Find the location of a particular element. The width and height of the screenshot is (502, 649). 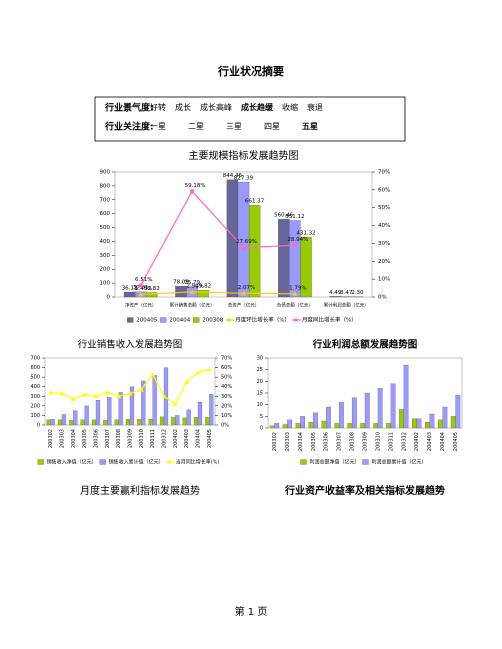

option: 四星 is located at coordinates (272, 126).